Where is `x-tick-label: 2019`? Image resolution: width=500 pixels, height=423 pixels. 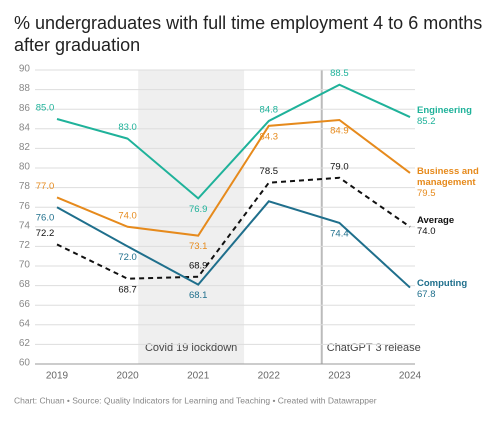 x-tick-label: 2019 is located at coordinates (57, 376).